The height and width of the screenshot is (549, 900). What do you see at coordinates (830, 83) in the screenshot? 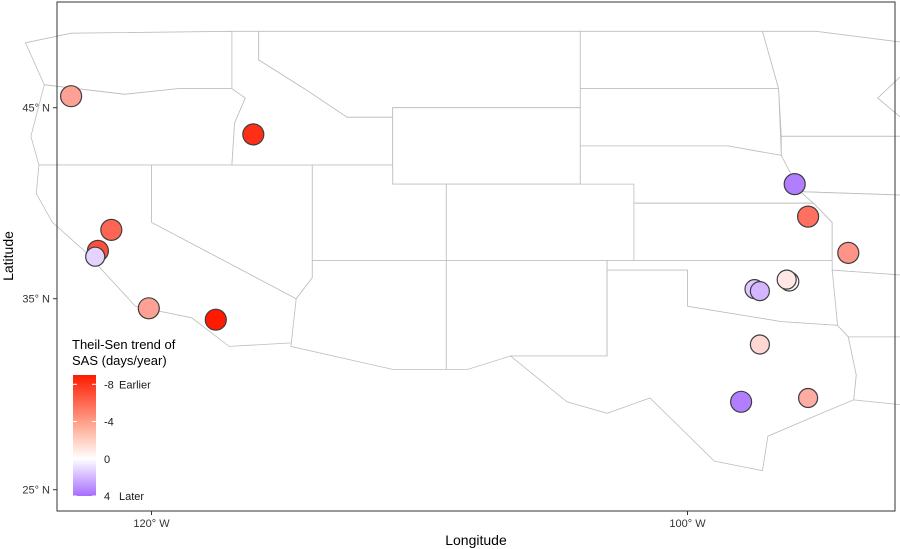
I see `state-minnesota` at bounding box center [830, 83].